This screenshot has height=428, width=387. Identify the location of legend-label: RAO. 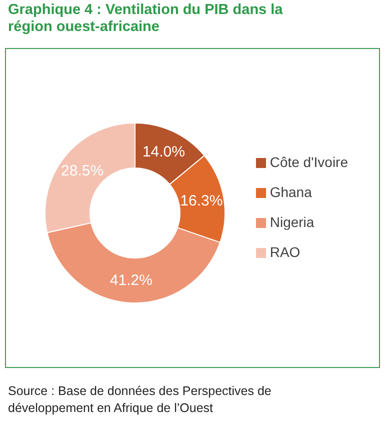
(285, 252).